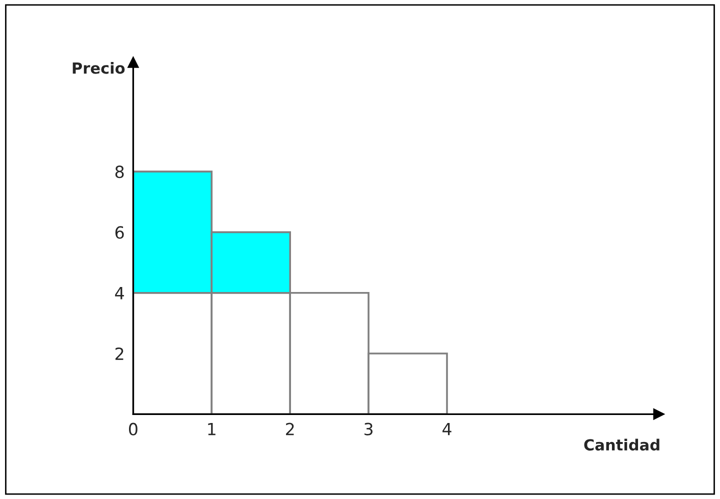 The height and width of the screenshot is (499, 720). Describe the element at coordinates (290, 429) in the screenshot. I see `x-tick-label: 2` at that location.